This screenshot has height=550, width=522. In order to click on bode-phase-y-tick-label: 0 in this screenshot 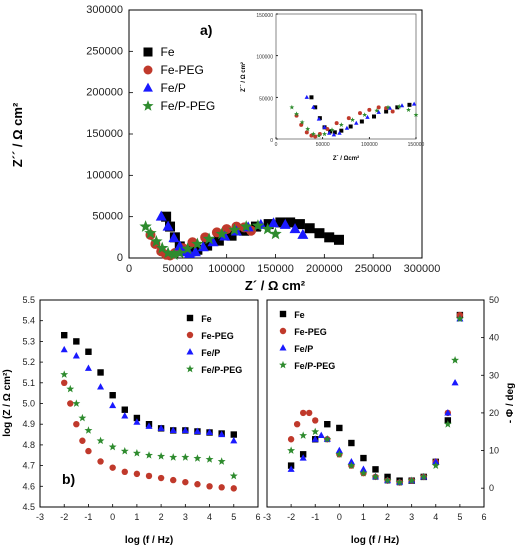, I will do `click(491, 488)`.